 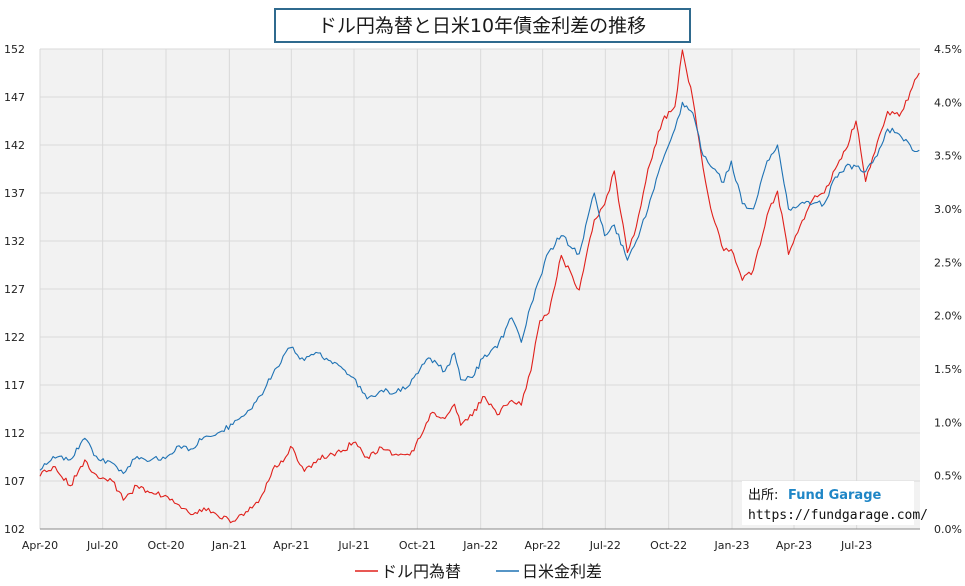 What do you see at coordinates (166, 545) in the screenshot?
I see `x-tick-label: Oct-20` at bounding box center [166, 545].